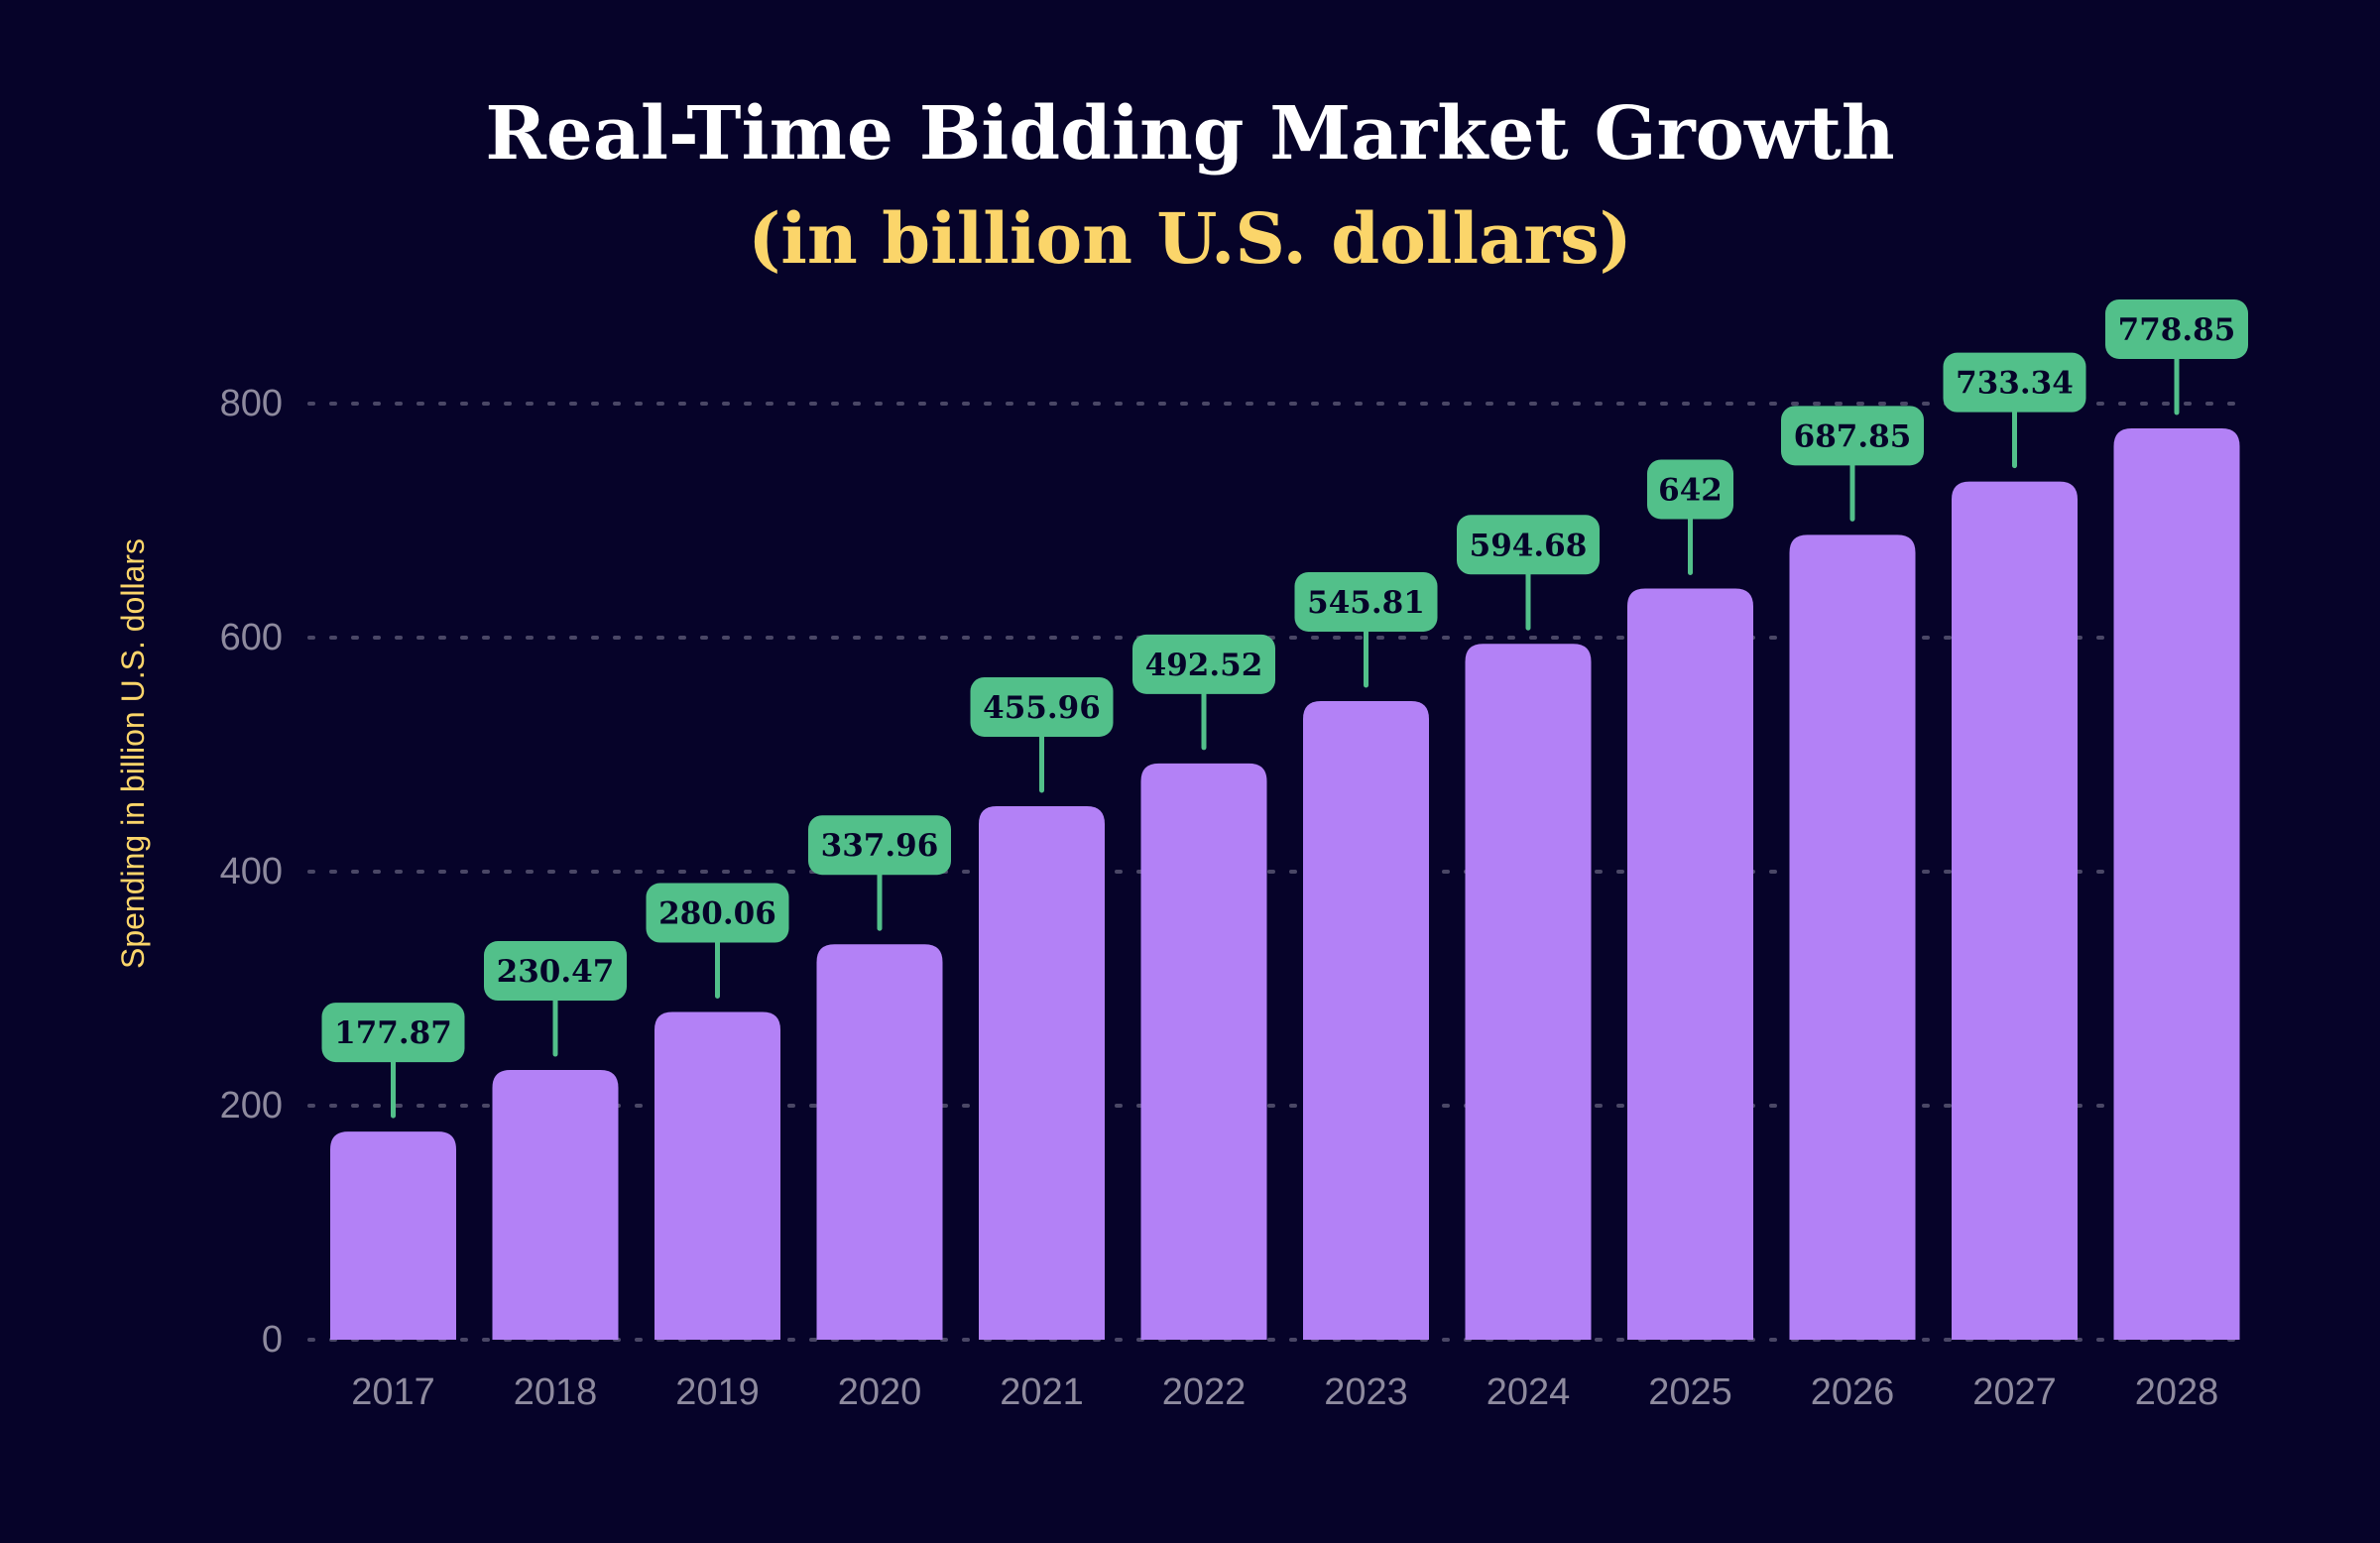 This screenshot has height=1543, width=2380. Describe the element at coordinates (1042, 1392) in the screenshot. I see `x-tick-label: 2021` at that location.